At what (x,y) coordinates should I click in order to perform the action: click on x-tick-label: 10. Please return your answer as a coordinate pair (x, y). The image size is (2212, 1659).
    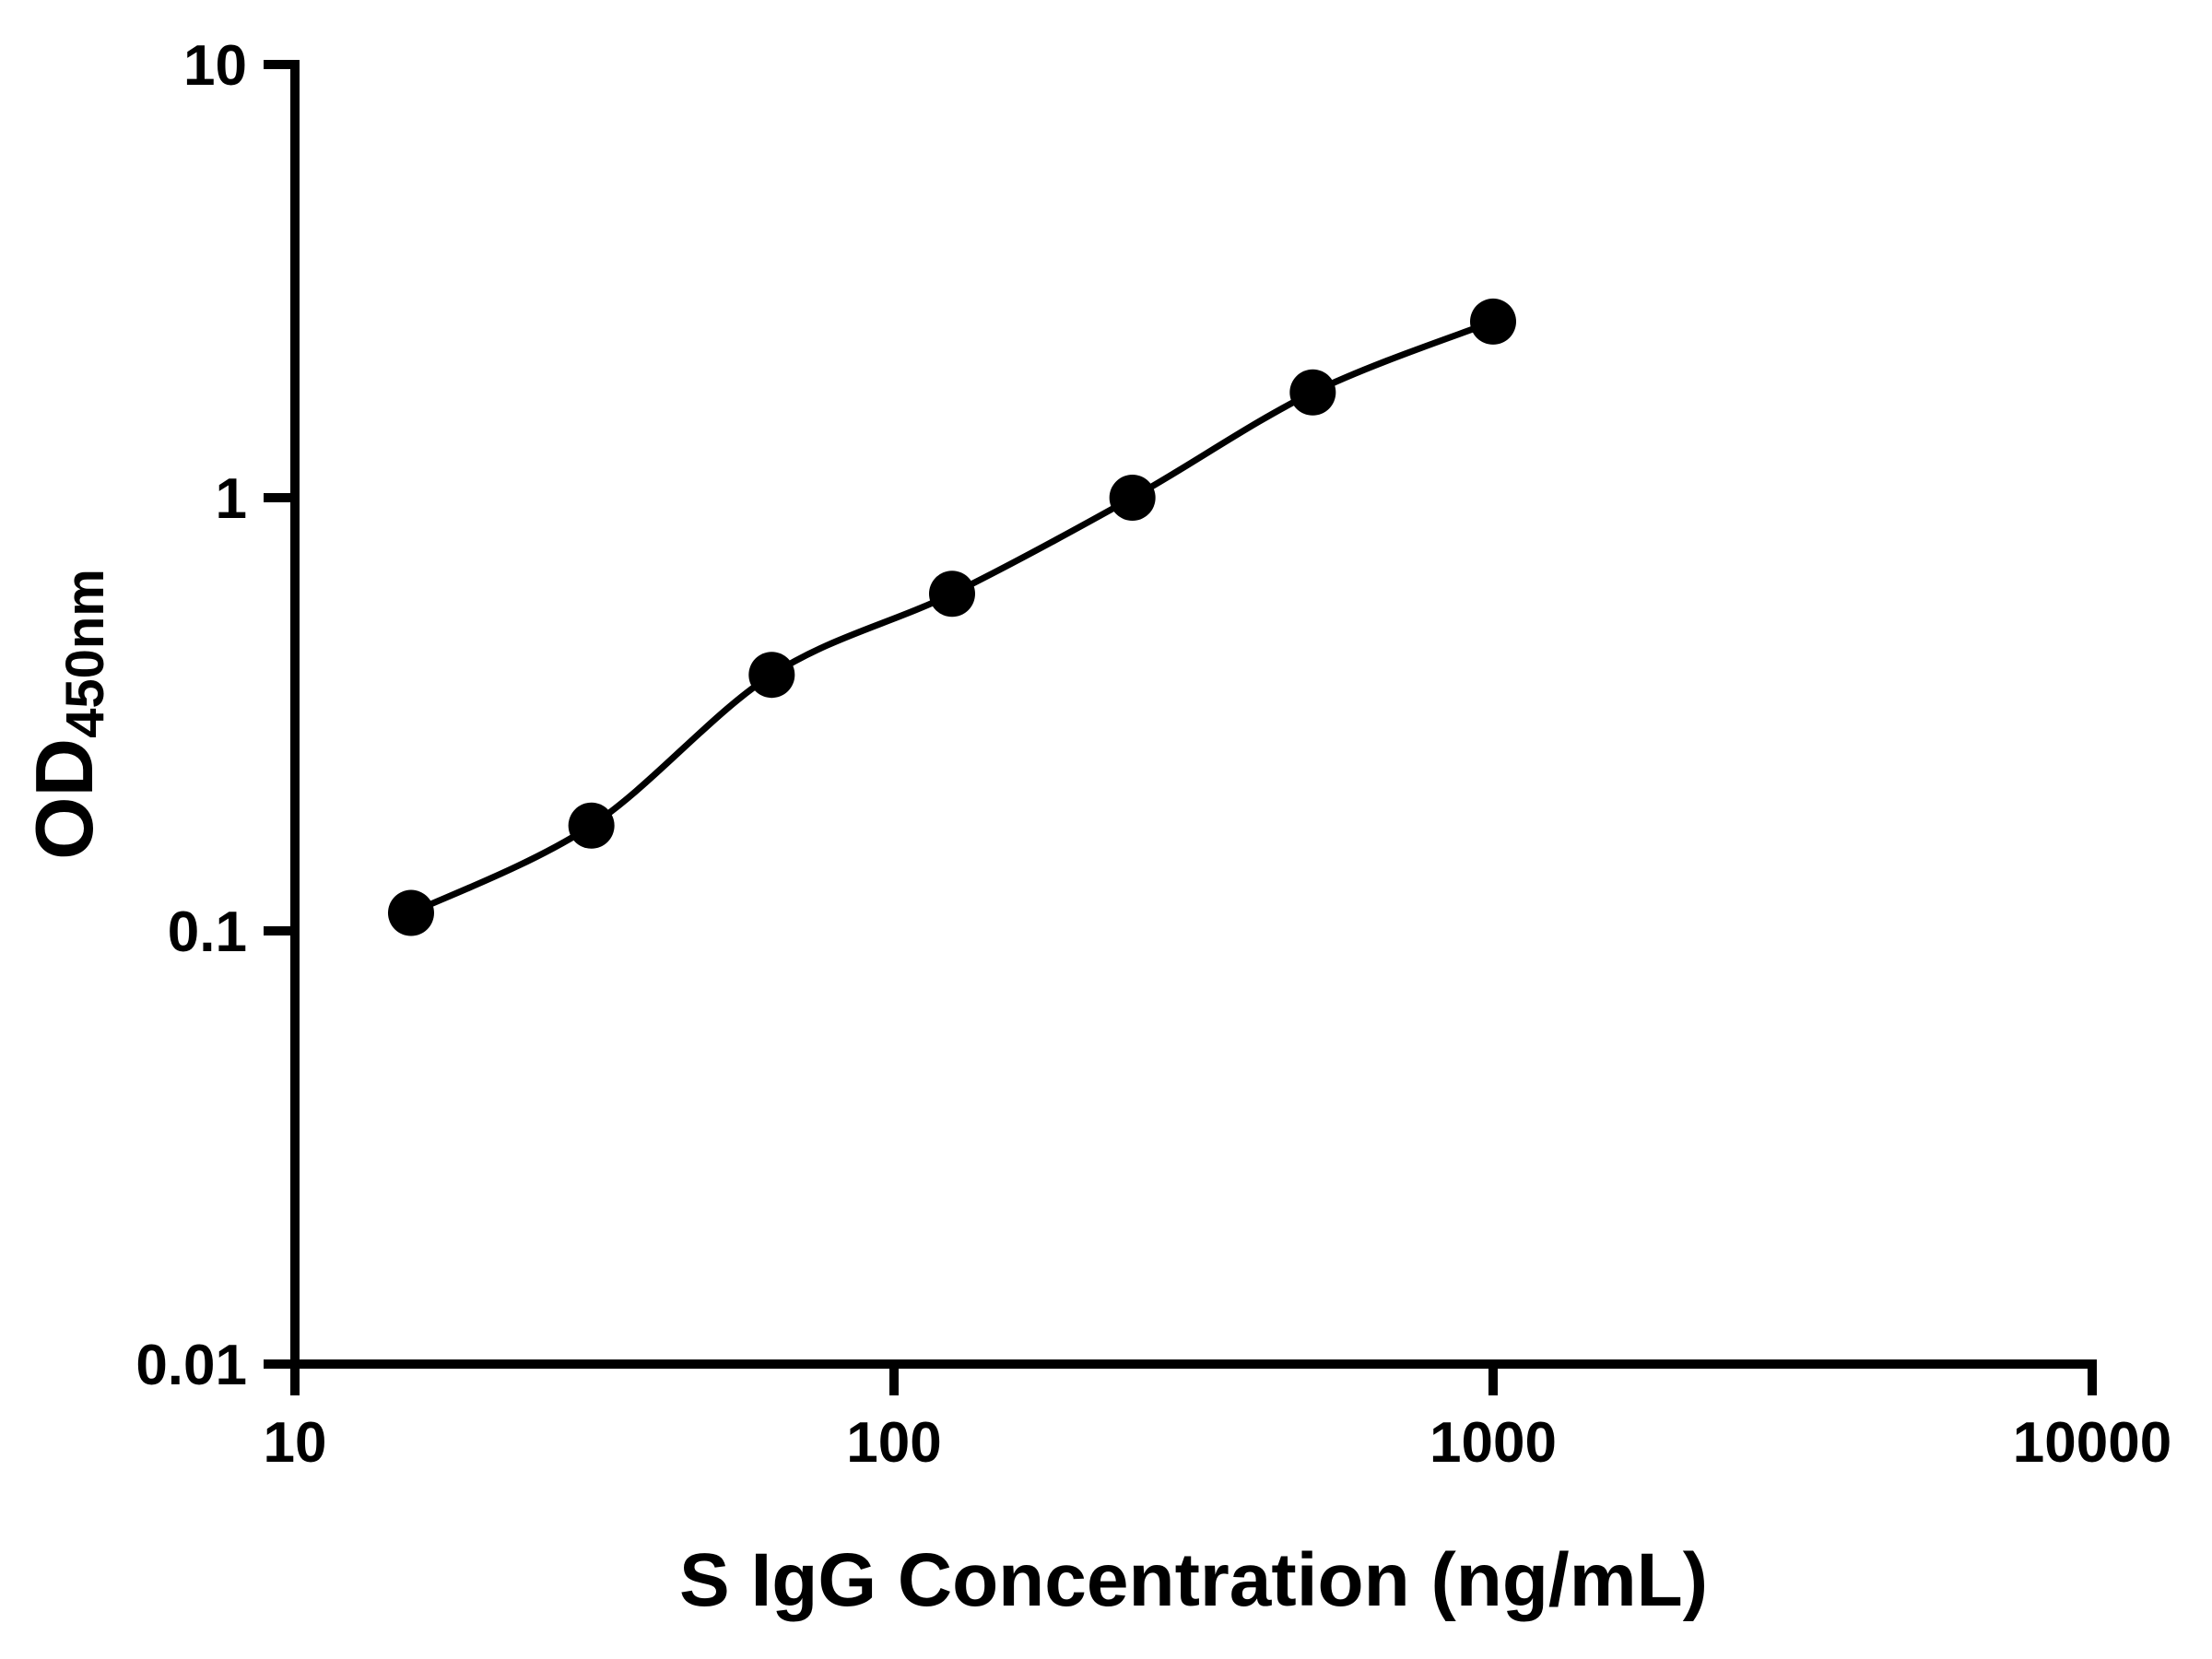
    Looking at the image, I should click on (295, 1443).